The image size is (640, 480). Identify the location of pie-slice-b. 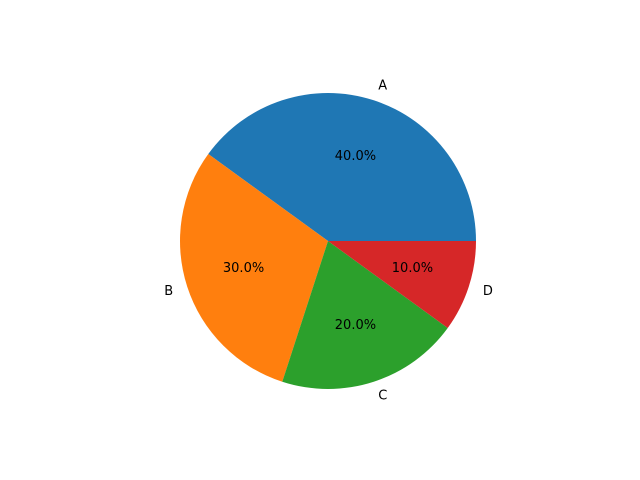
(254, 268).